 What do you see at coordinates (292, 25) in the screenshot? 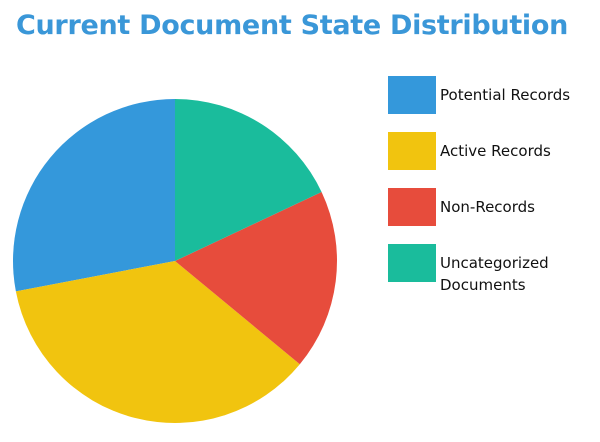
I see `chart-title: Current Document State Distribution` at bounding box center [292, 25].